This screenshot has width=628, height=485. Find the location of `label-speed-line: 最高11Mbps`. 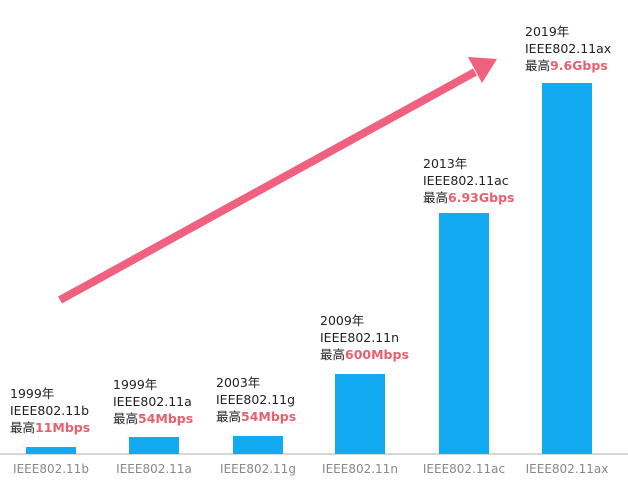

label-speed-line: 最高11Mbps is located at coordinates (50, 427).